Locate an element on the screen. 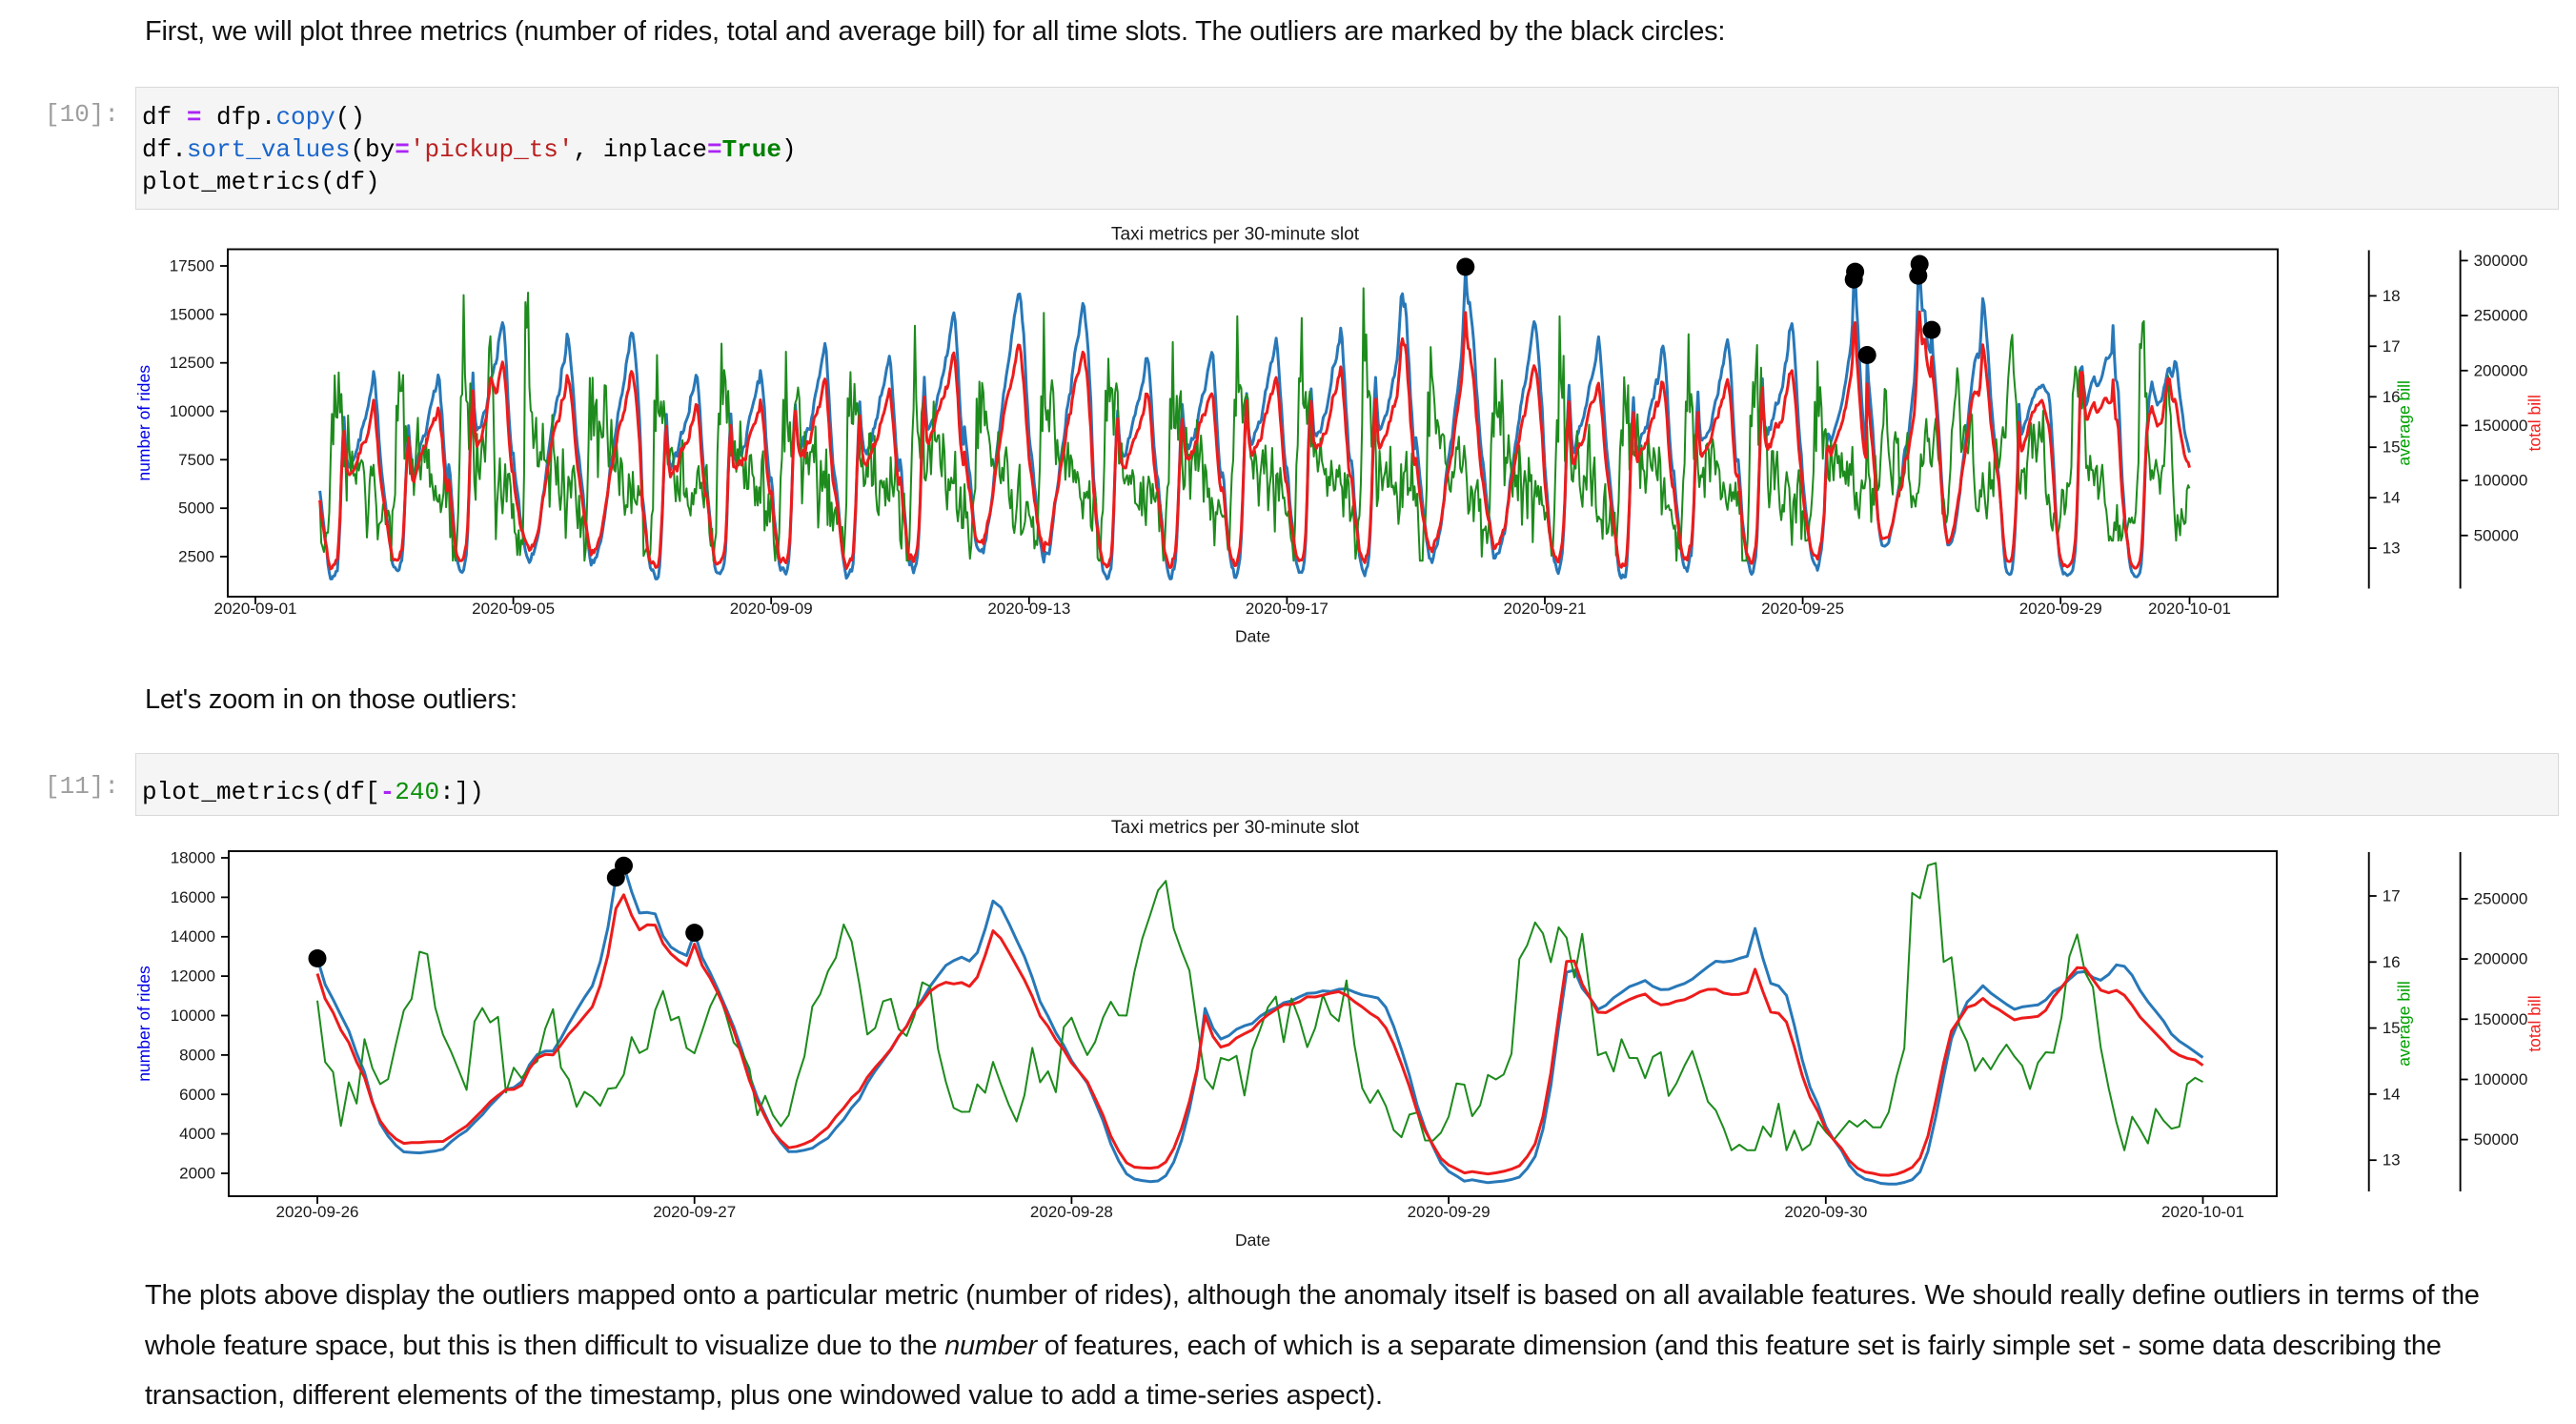  svg-text: 2020-09-26 is located at coordinates (318, 1212).